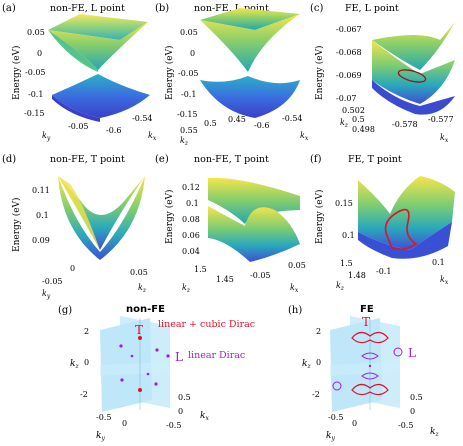 Image resolution: width=463 pixels, height=446 pixels. I want to click on panel-title: FE, so click(367, 309).